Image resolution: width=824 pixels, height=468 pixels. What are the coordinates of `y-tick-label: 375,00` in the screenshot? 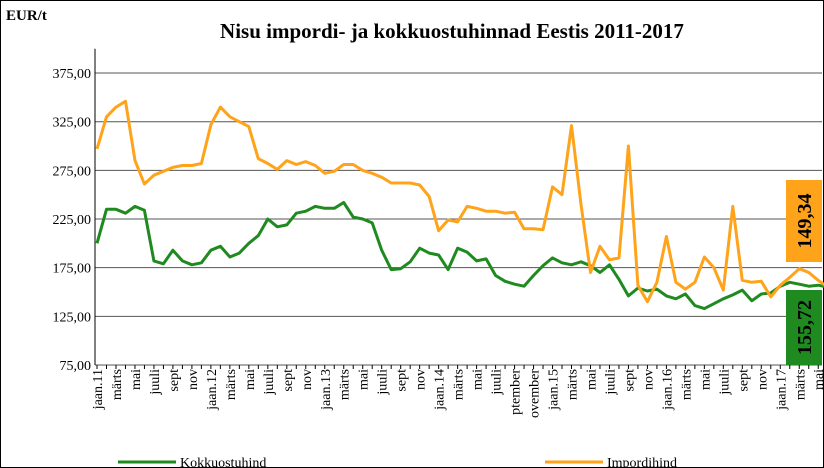 It's located at (72, 74).